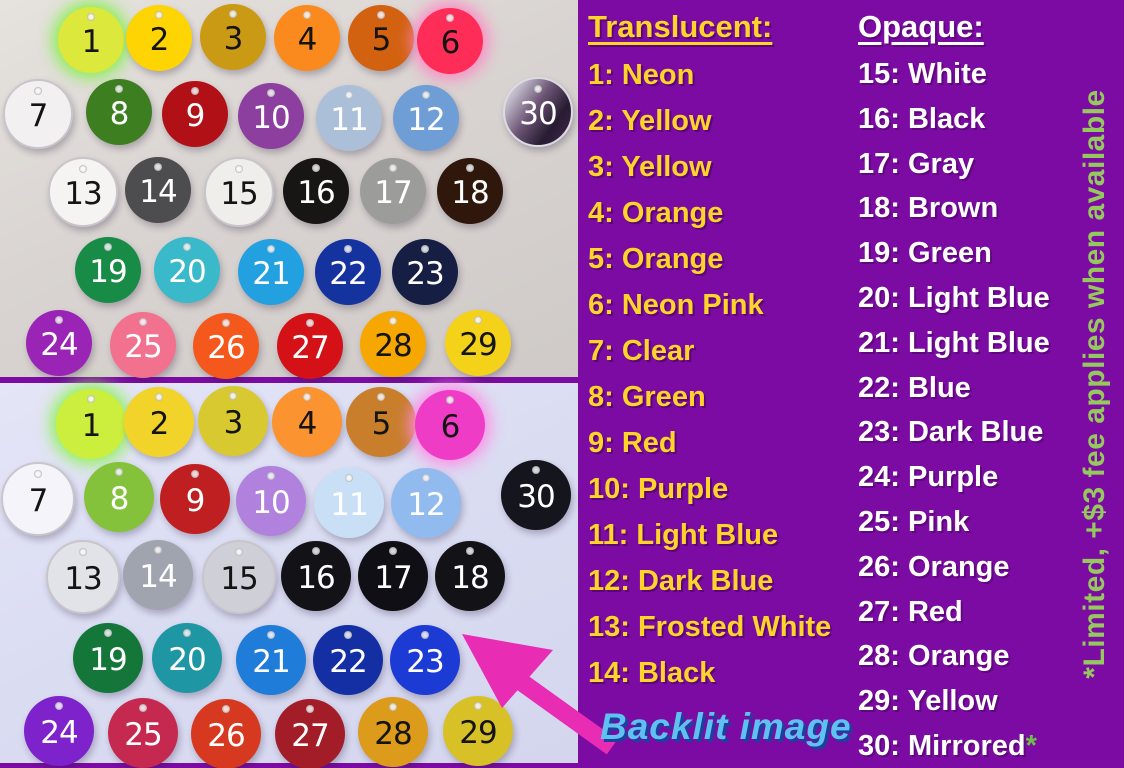  What do you see at coordinates (650, 121) in the screenshot?
I see `translucent-item-label: 2: Yellow` at bounding box center [650, 121].